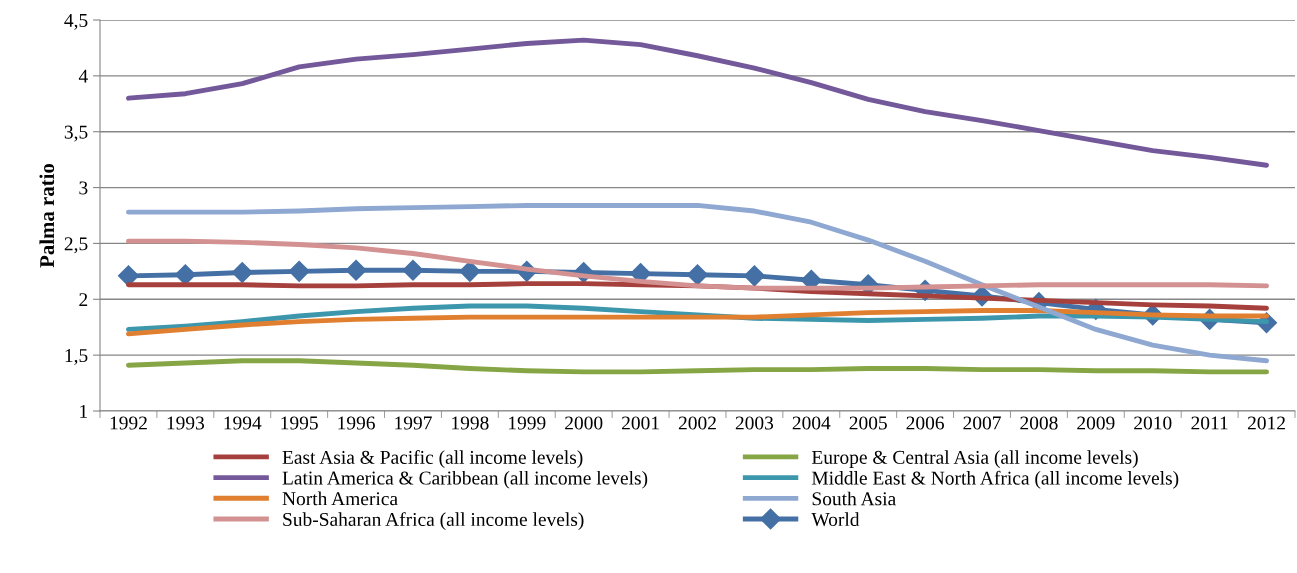  Describe the element at coordinates (697, 423) in the screenshot. I see `x-tick-label: 2002` at that location.